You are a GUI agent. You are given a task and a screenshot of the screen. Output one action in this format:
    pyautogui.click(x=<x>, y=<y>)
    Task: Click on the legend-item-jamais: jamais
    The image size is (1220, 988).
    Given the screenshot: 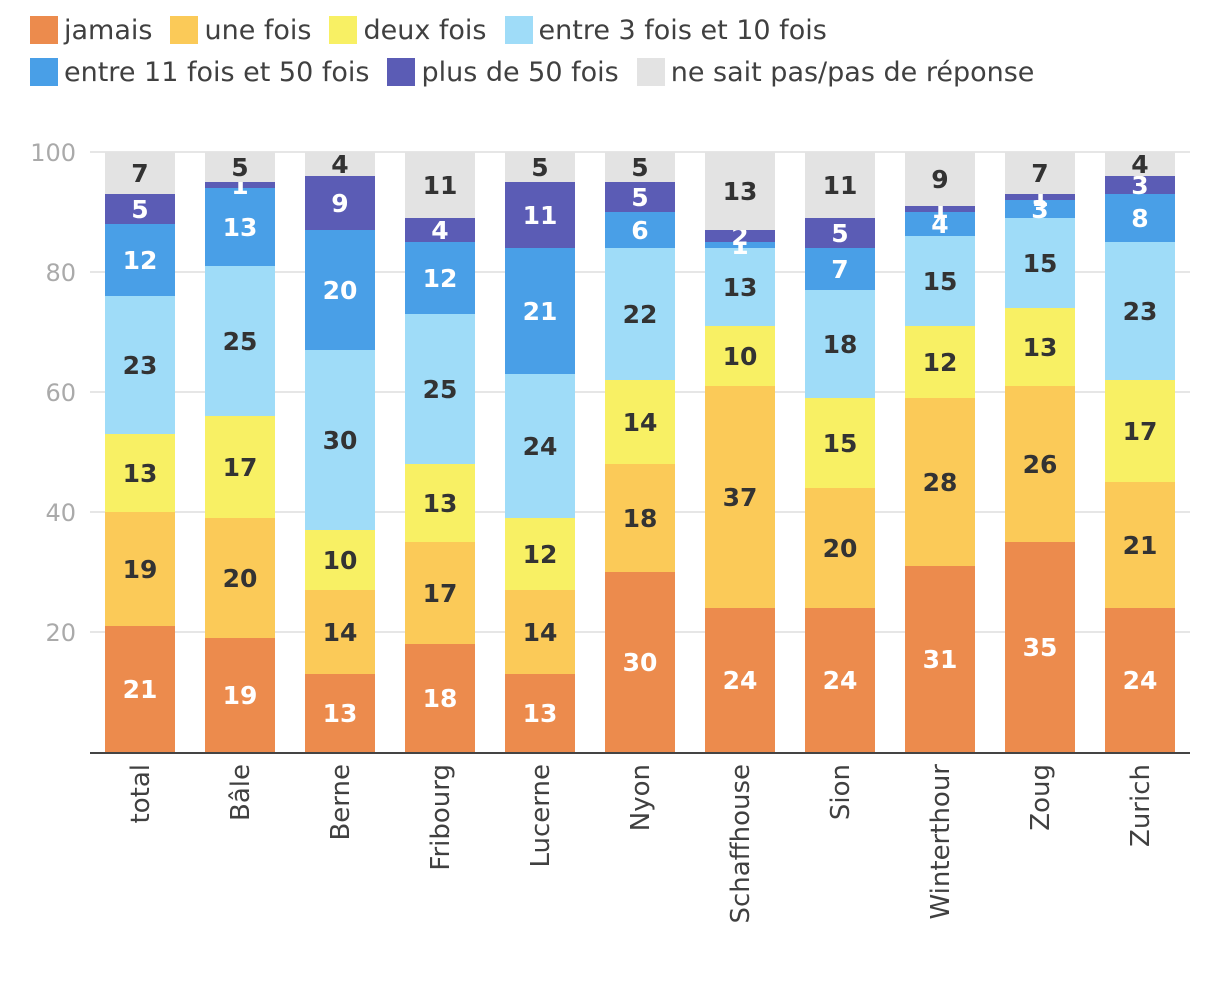 What is the action you would take?
    pyautogui.click(x=91, y=31)
    